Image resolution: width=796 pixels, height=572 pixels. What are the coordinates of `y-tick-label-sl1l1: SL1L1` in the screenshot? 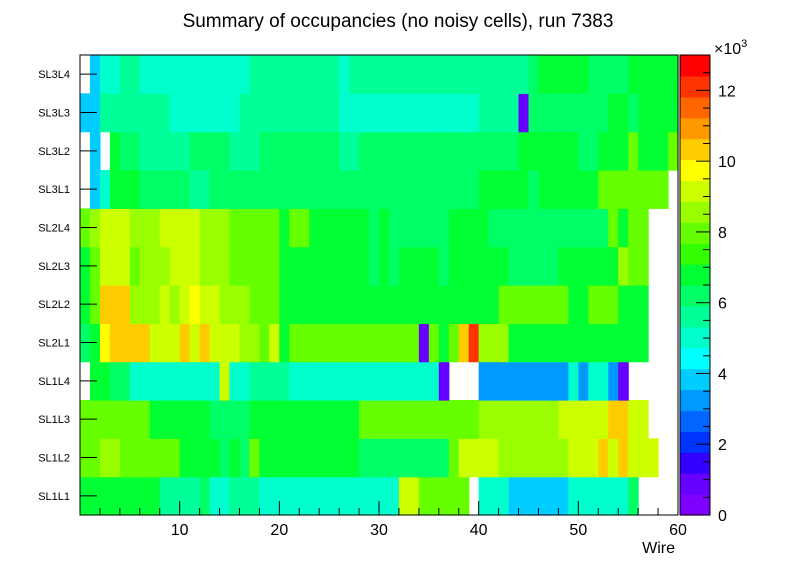 It's located at (54, 497).